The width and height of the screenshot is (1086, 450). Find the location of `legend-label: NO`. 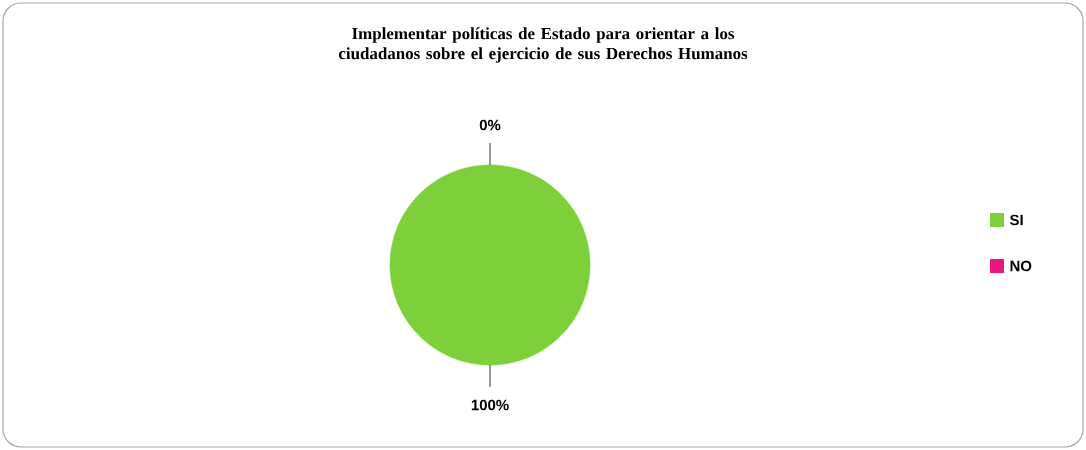

legend-label: NO is located at coordinates (1021, 266).